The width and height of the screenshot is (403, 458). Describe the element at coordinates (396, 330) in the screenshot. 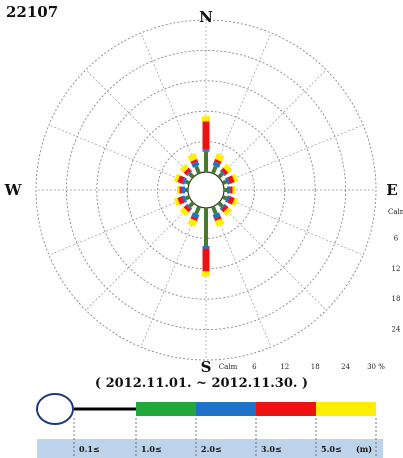

I see `tick-east-24: 24` at that location.